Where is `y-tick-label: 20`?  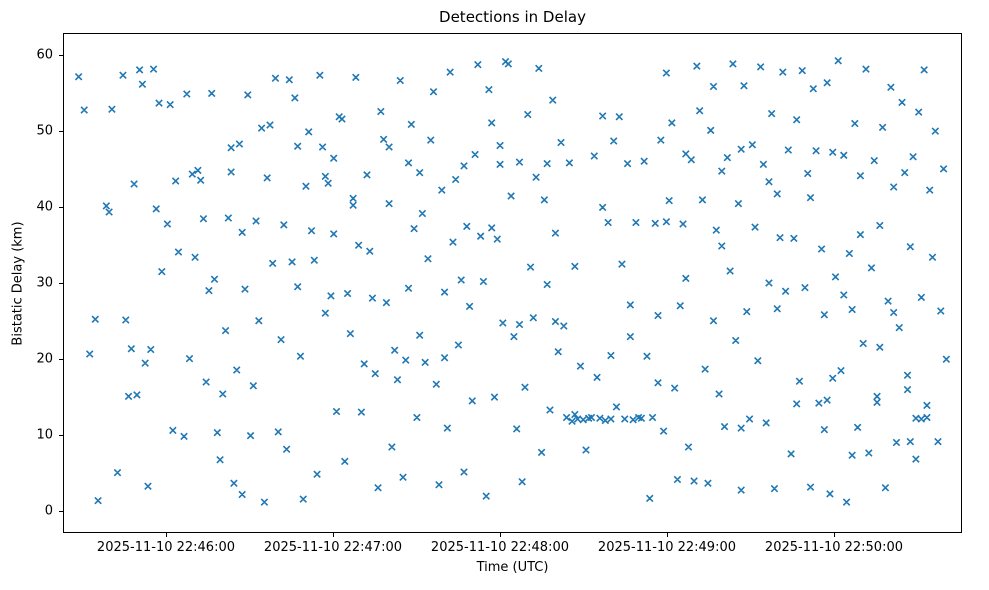
y-tick-label: 20 is located at coordinates (44, 359).